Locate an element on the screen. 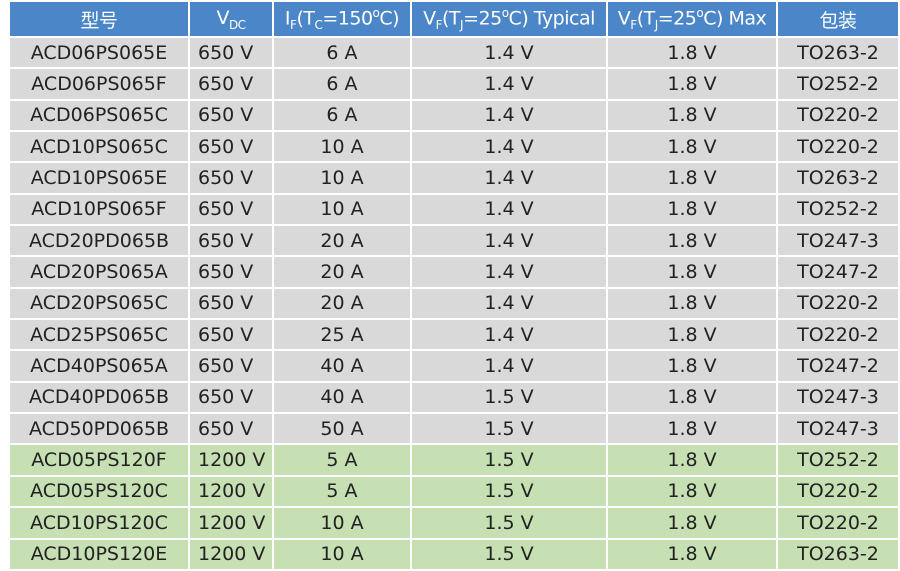 This screenshot has width=900, height=571. table-row: ACD10PS065E 650 V 10 A 1.4 V 1.8 V TO263-2 is located at coordinates (454, 178).